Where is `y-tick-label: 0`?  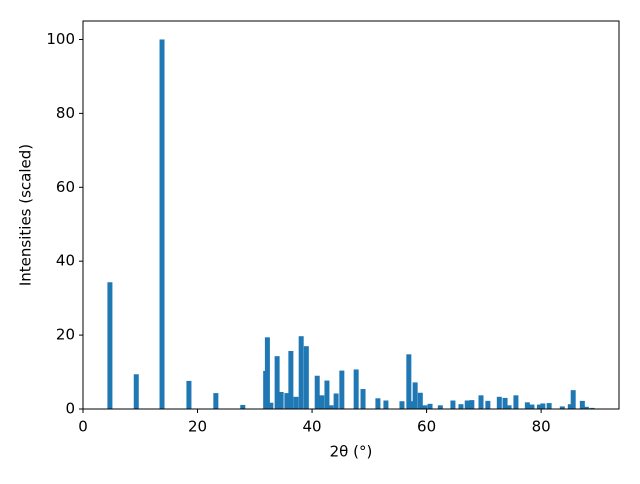 y-tick-label: 0 is located at coordinates (70, 409).